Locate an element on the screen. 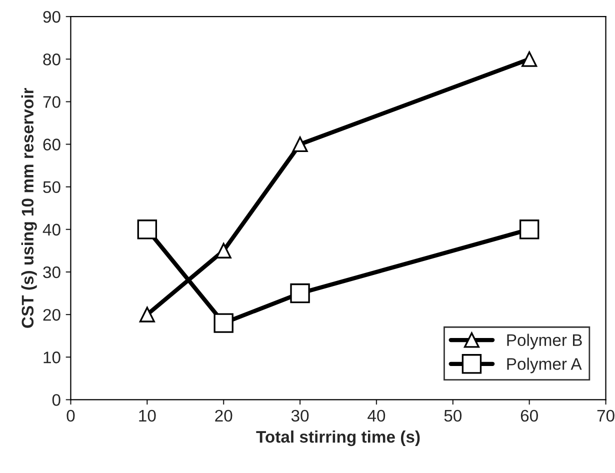 The height and width of the screenshot is (473, 615). y-tick-label: 10 is located at coordinates (52, 358).